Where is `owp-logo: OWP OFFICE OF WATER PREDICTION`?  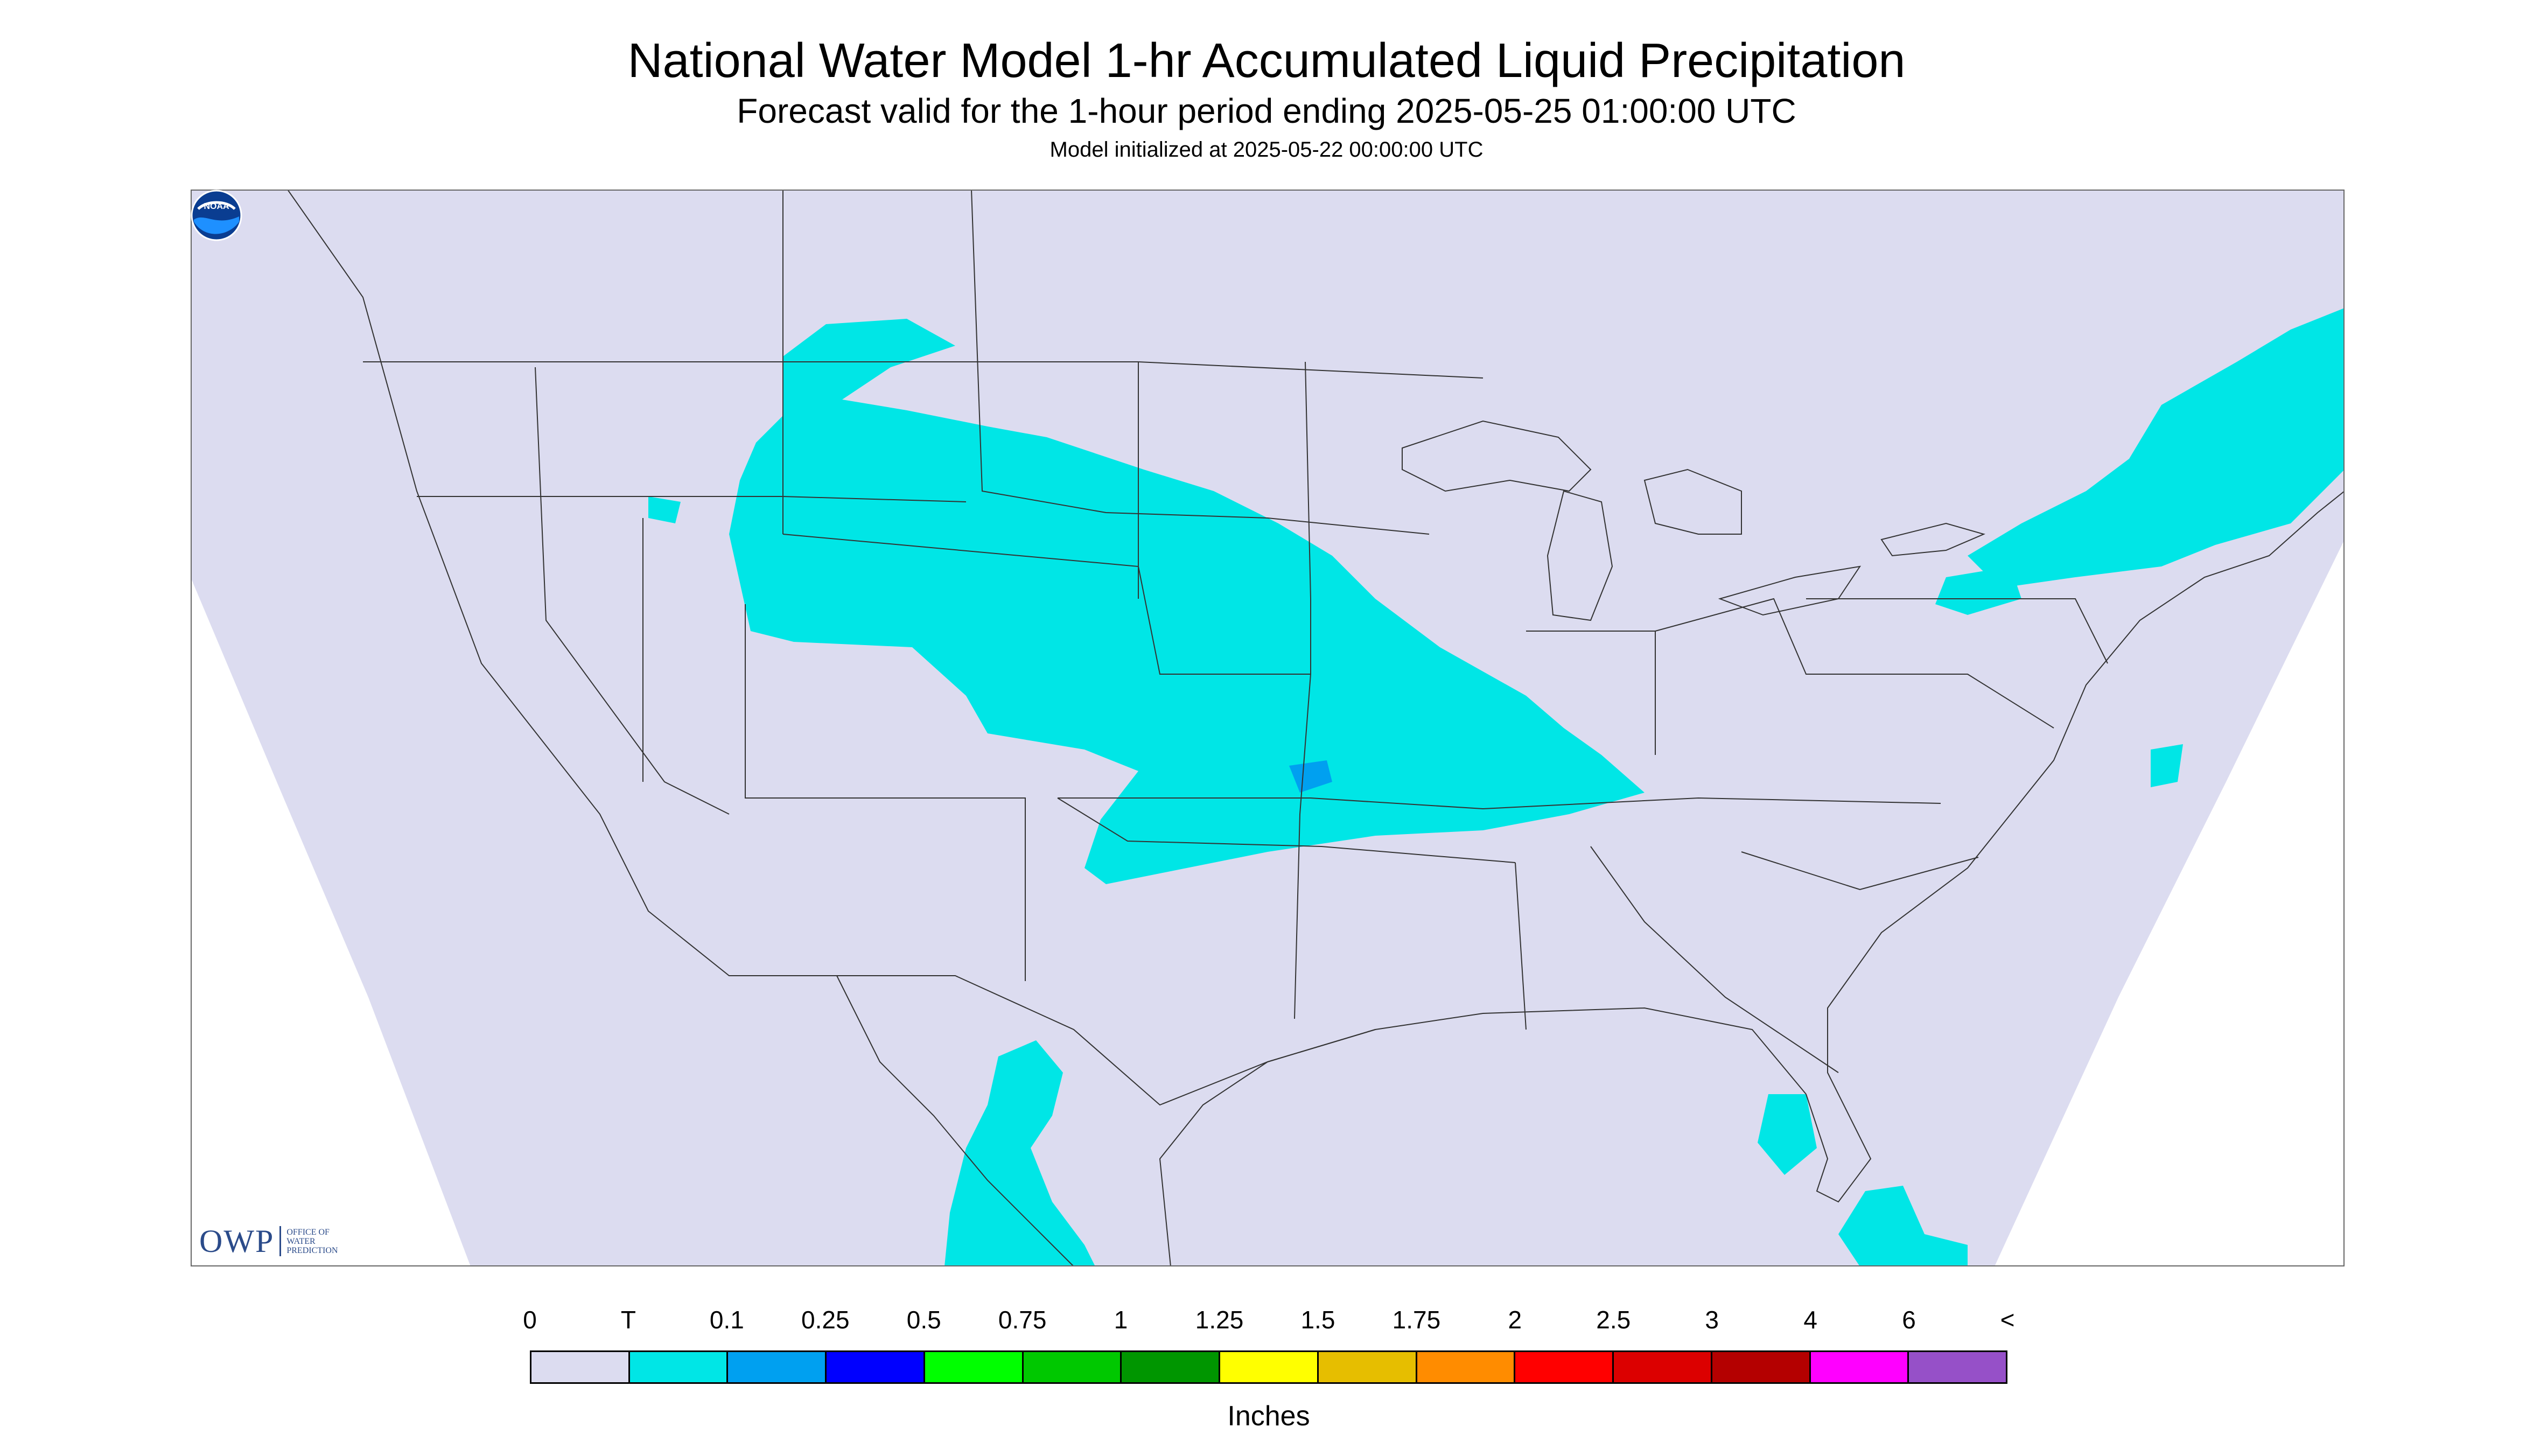
owp-logo: OWP OFFICE OF WATER PREDICTION is located at coordinates (281, 1241).